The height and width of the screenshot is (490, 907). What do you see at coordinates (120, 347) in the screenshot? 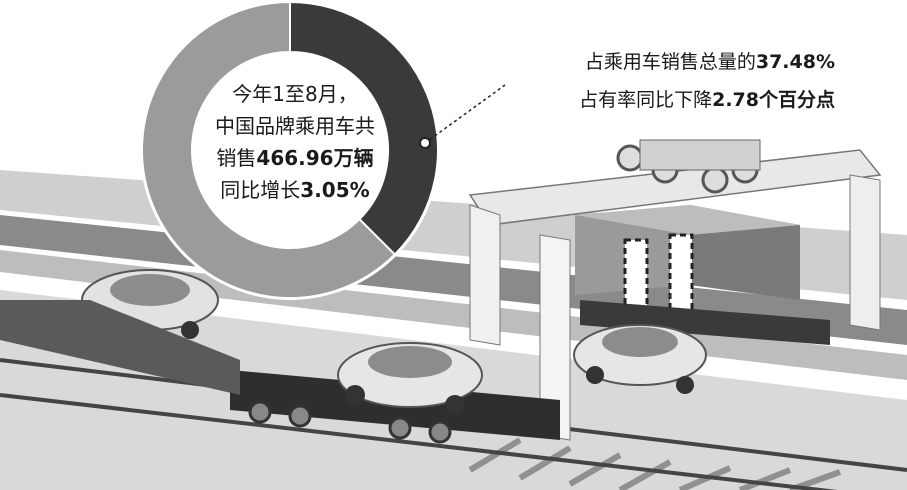
I see `loading-platform` at bounding box center [120, 347].